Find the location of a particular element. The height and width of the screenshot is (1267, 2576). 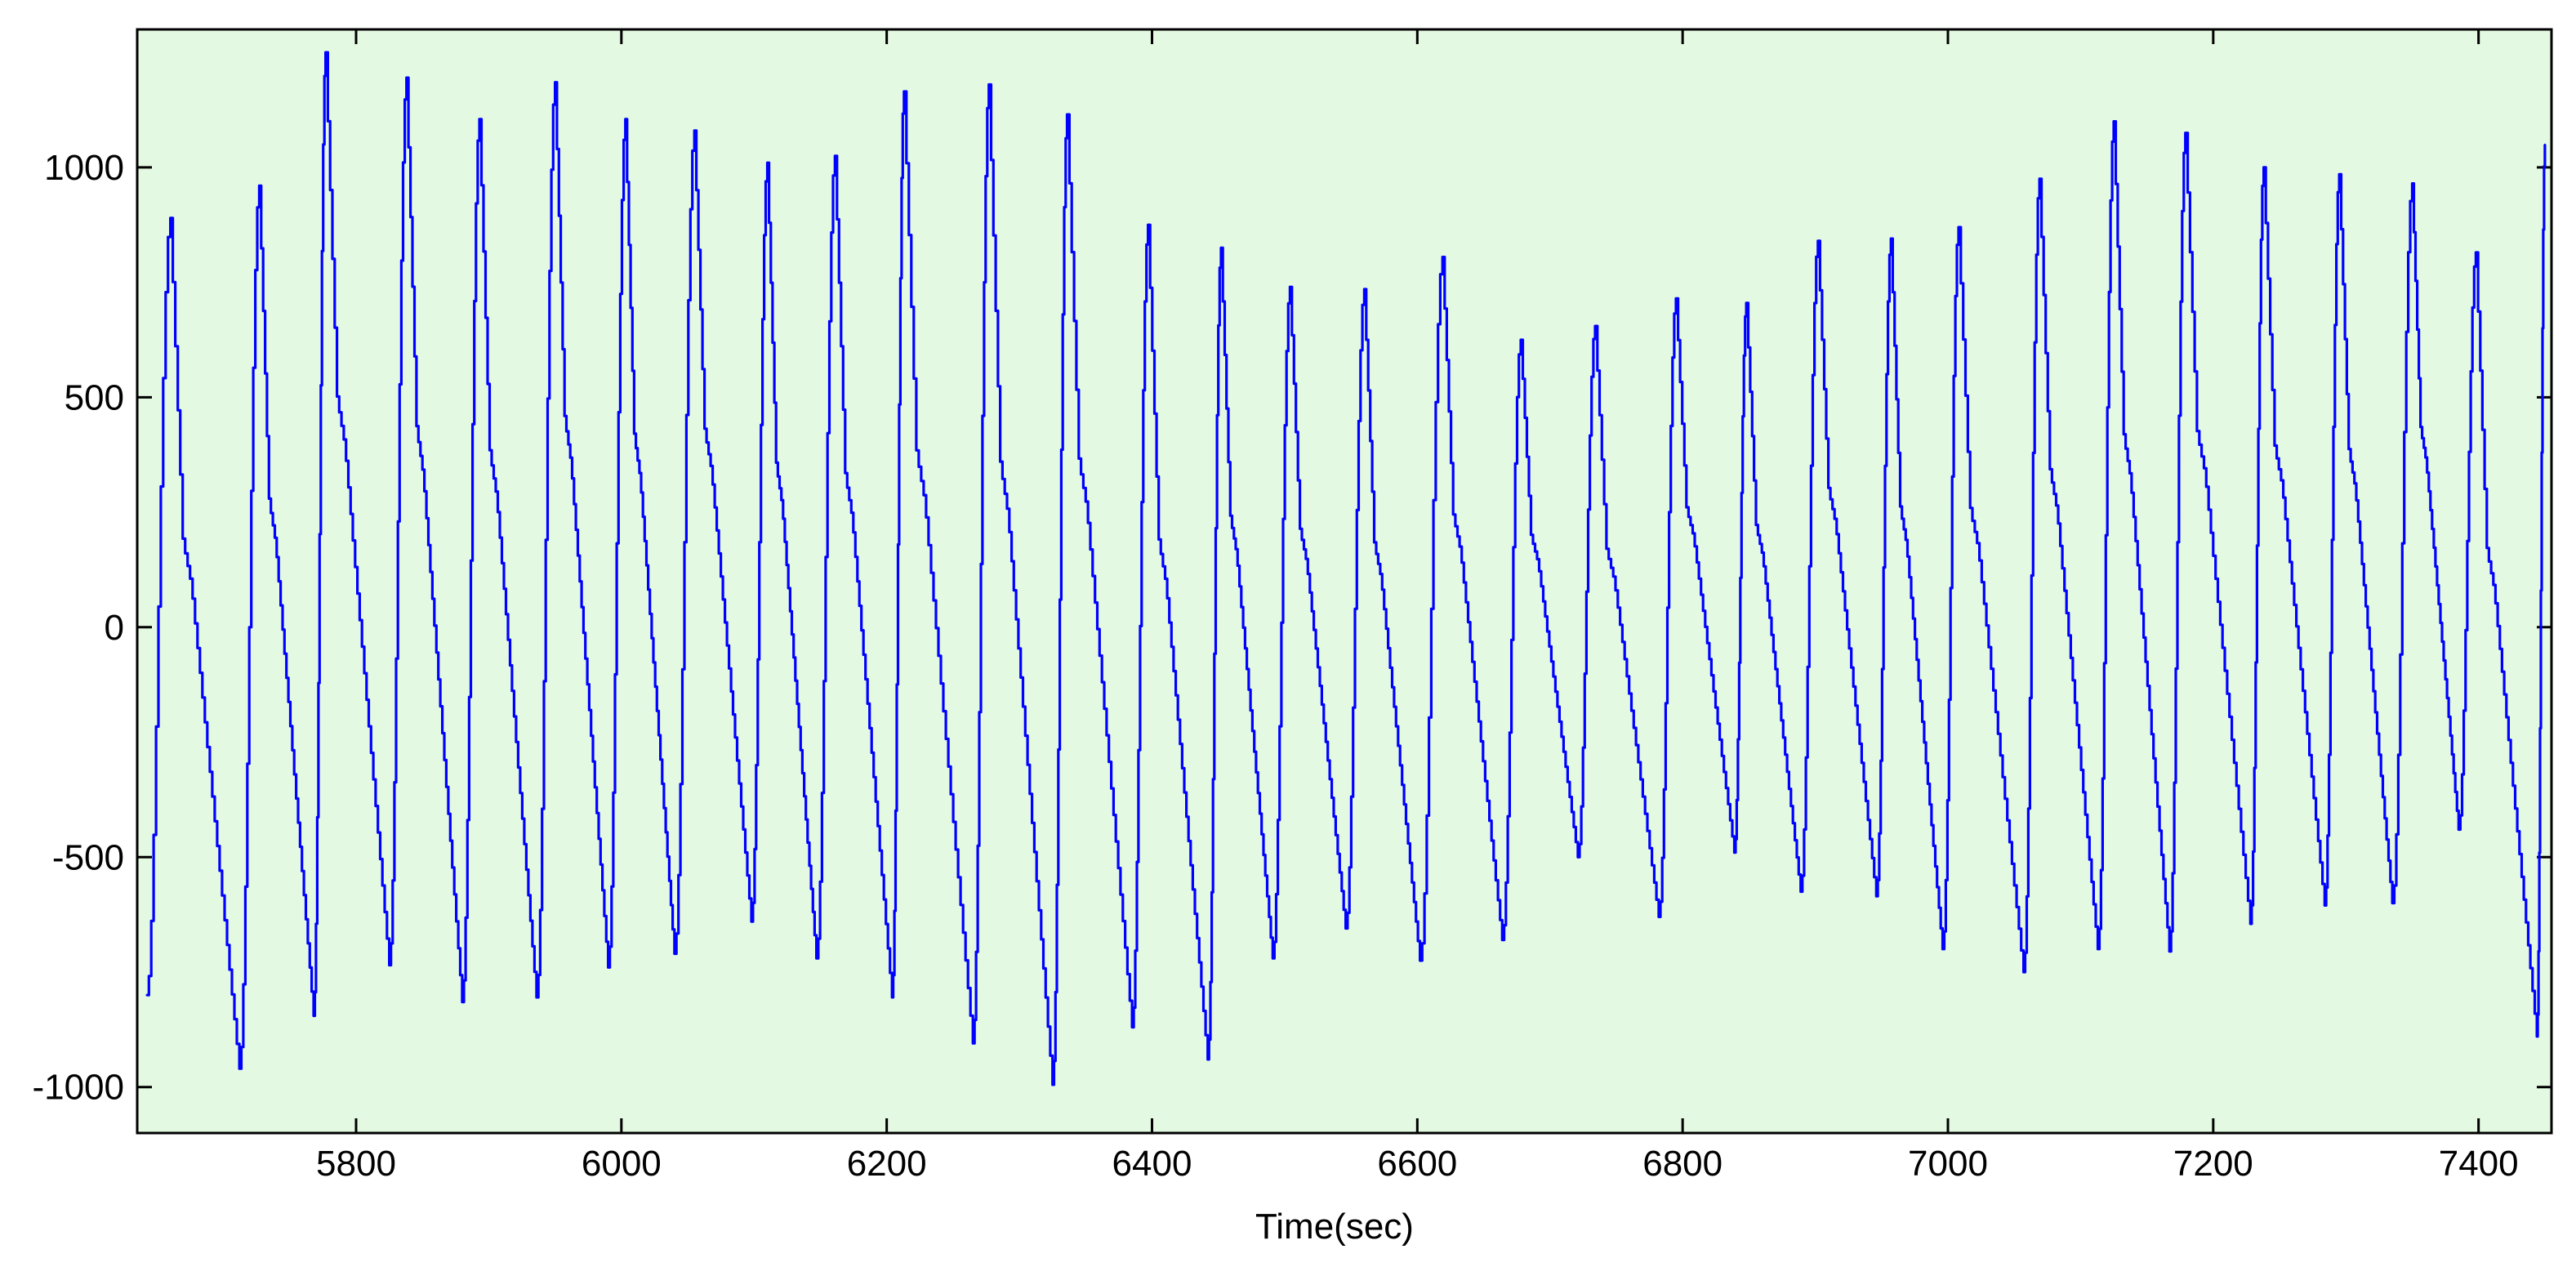

x-tick-label: 7200 is located at coordinates (2213, 1164).